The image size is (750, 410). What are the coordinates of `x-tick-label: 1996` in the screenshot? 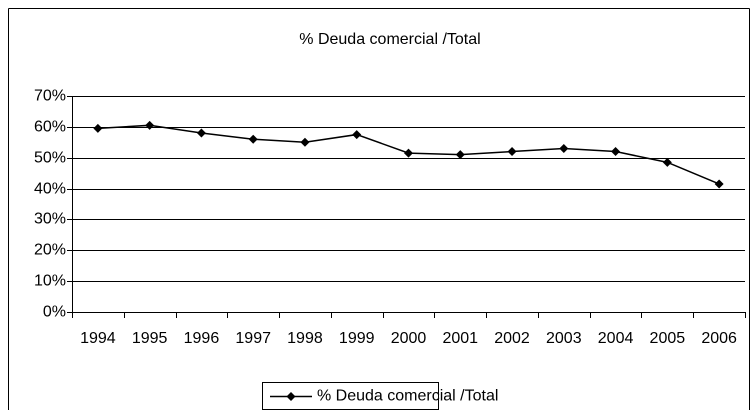 It's located at (202, 338).